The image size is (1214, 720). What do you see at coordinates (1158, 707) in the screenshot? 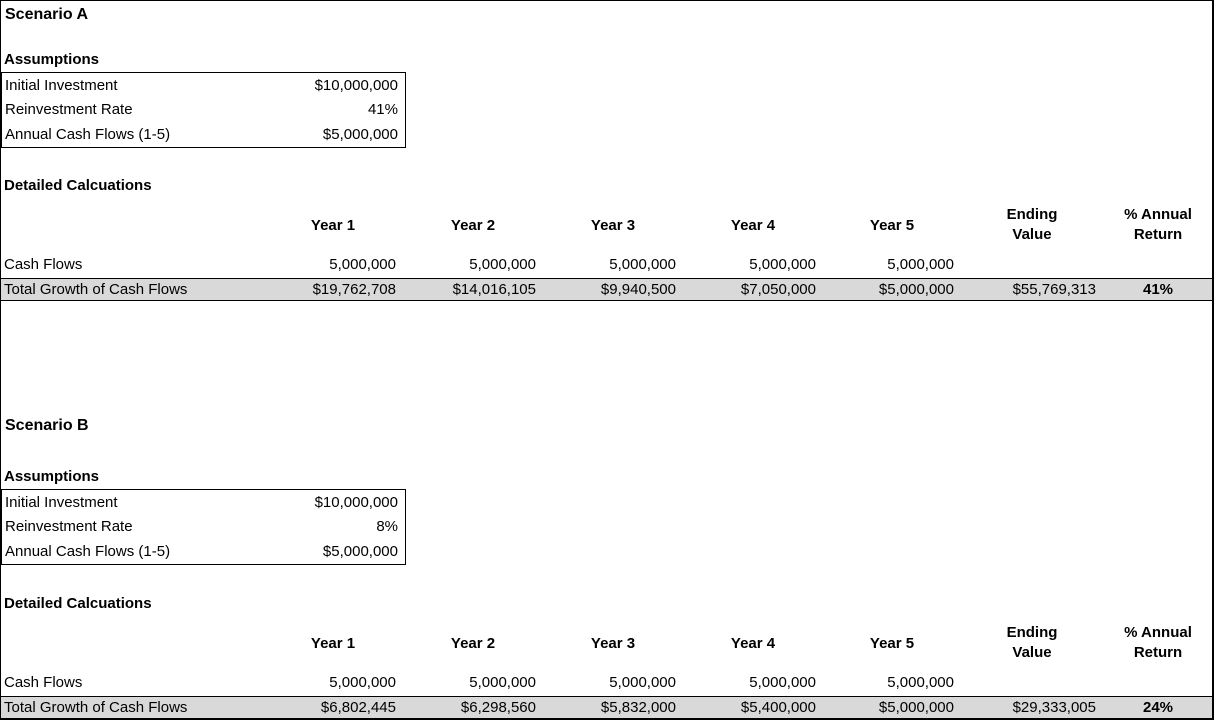
I see `annual-return-value: 24%` at bounding box center [1158, 707].